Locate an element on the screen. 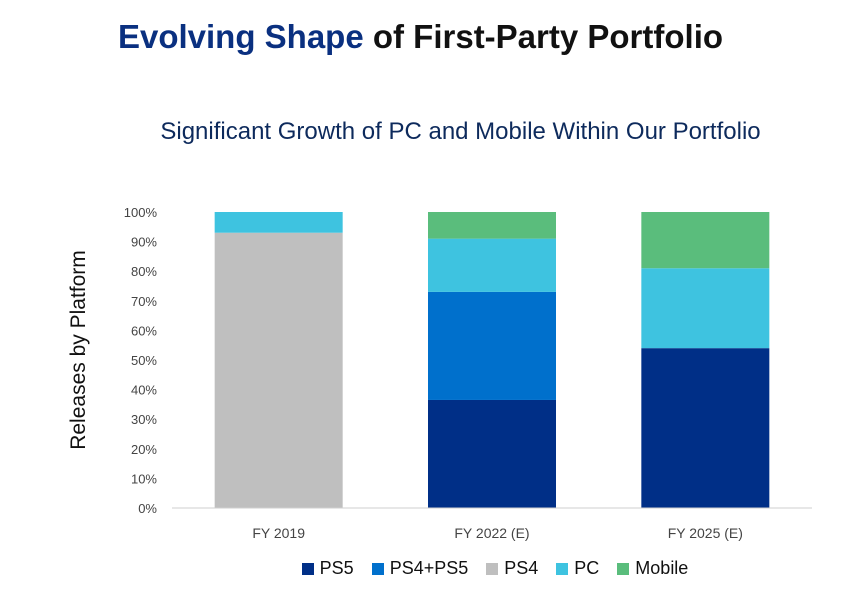  y-tick-label: 70% is located at coordinates (144, 301).